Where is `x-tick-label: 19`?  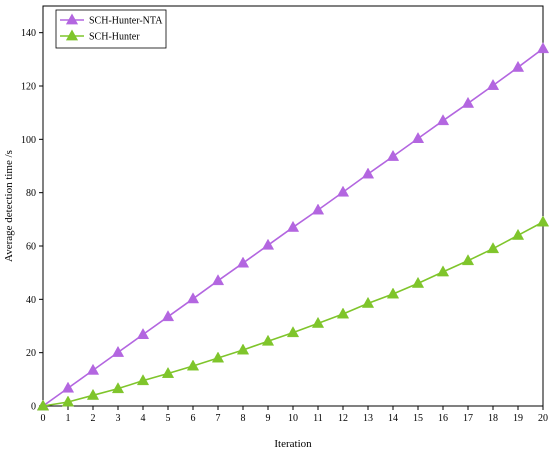
x-tick-label: 19 is located at coordinates (518, 418).